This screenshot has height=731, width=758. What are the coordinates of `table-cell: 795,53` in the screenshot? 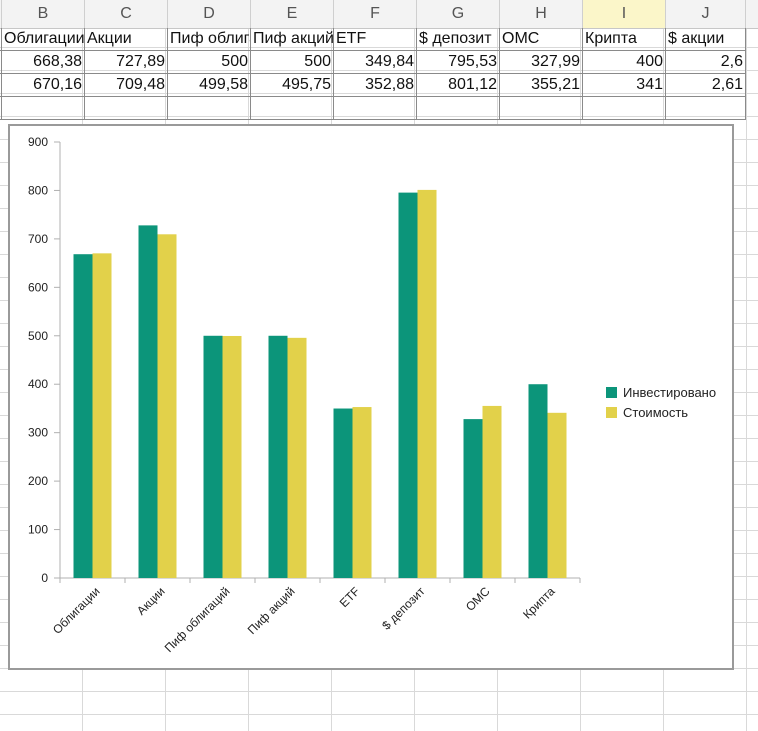 It's located at (458, 62).